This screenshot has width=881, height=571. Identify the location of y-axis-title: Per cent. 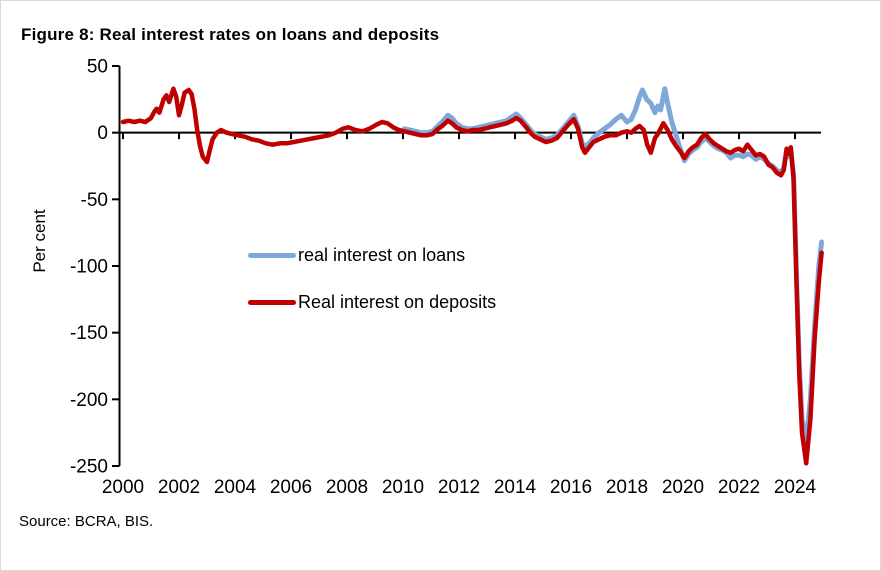
(39, 241).